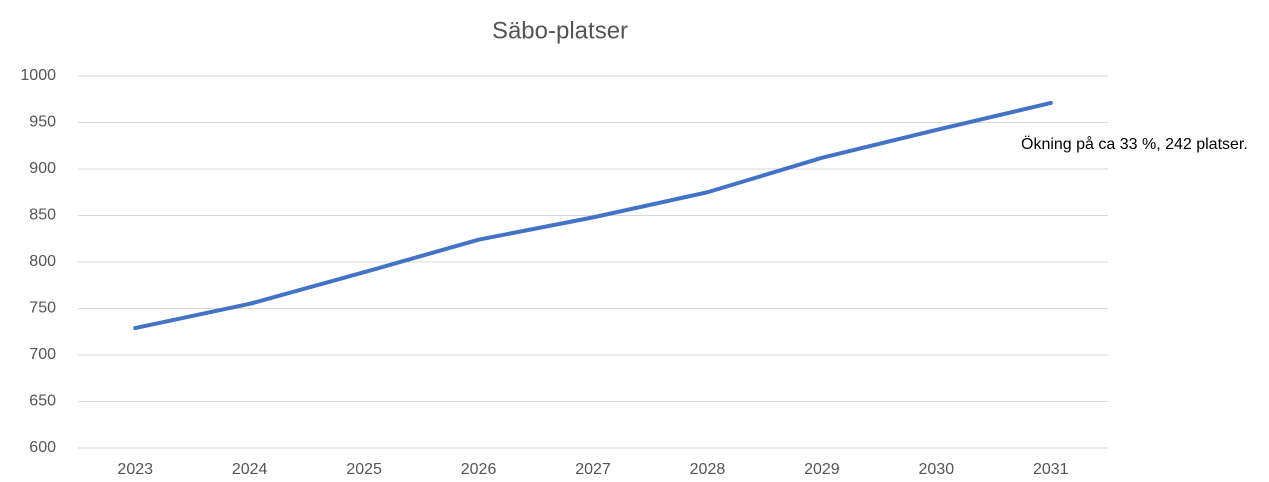 This screenshot has width=1269, height=482. What do you see at coordinates (937, 469) in the screenshot?
I see `x-tick-label: 2030` at bounding box center [937, 469].